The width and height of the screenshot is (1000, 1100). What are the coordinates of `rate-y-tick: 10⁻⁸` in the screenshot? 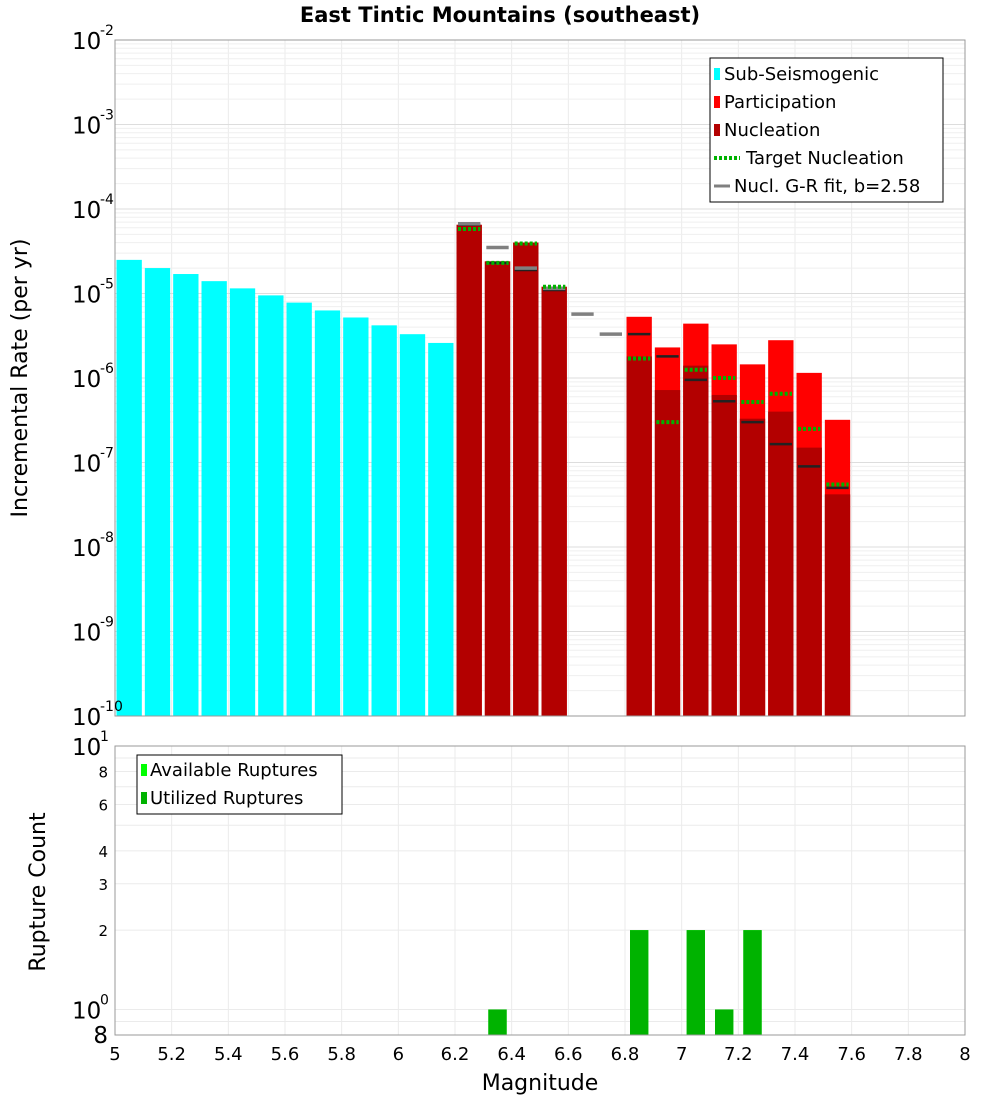 It's located at (93, 546).